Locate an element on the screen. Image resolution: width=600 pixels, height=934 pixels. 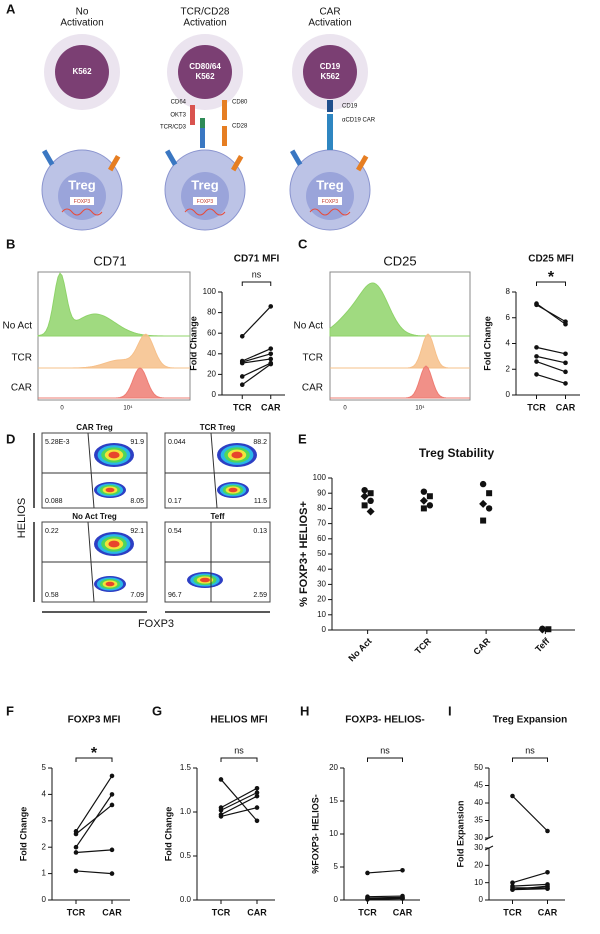
histogram-tick-label: 10⁴ is located at coordinates (128, 408).